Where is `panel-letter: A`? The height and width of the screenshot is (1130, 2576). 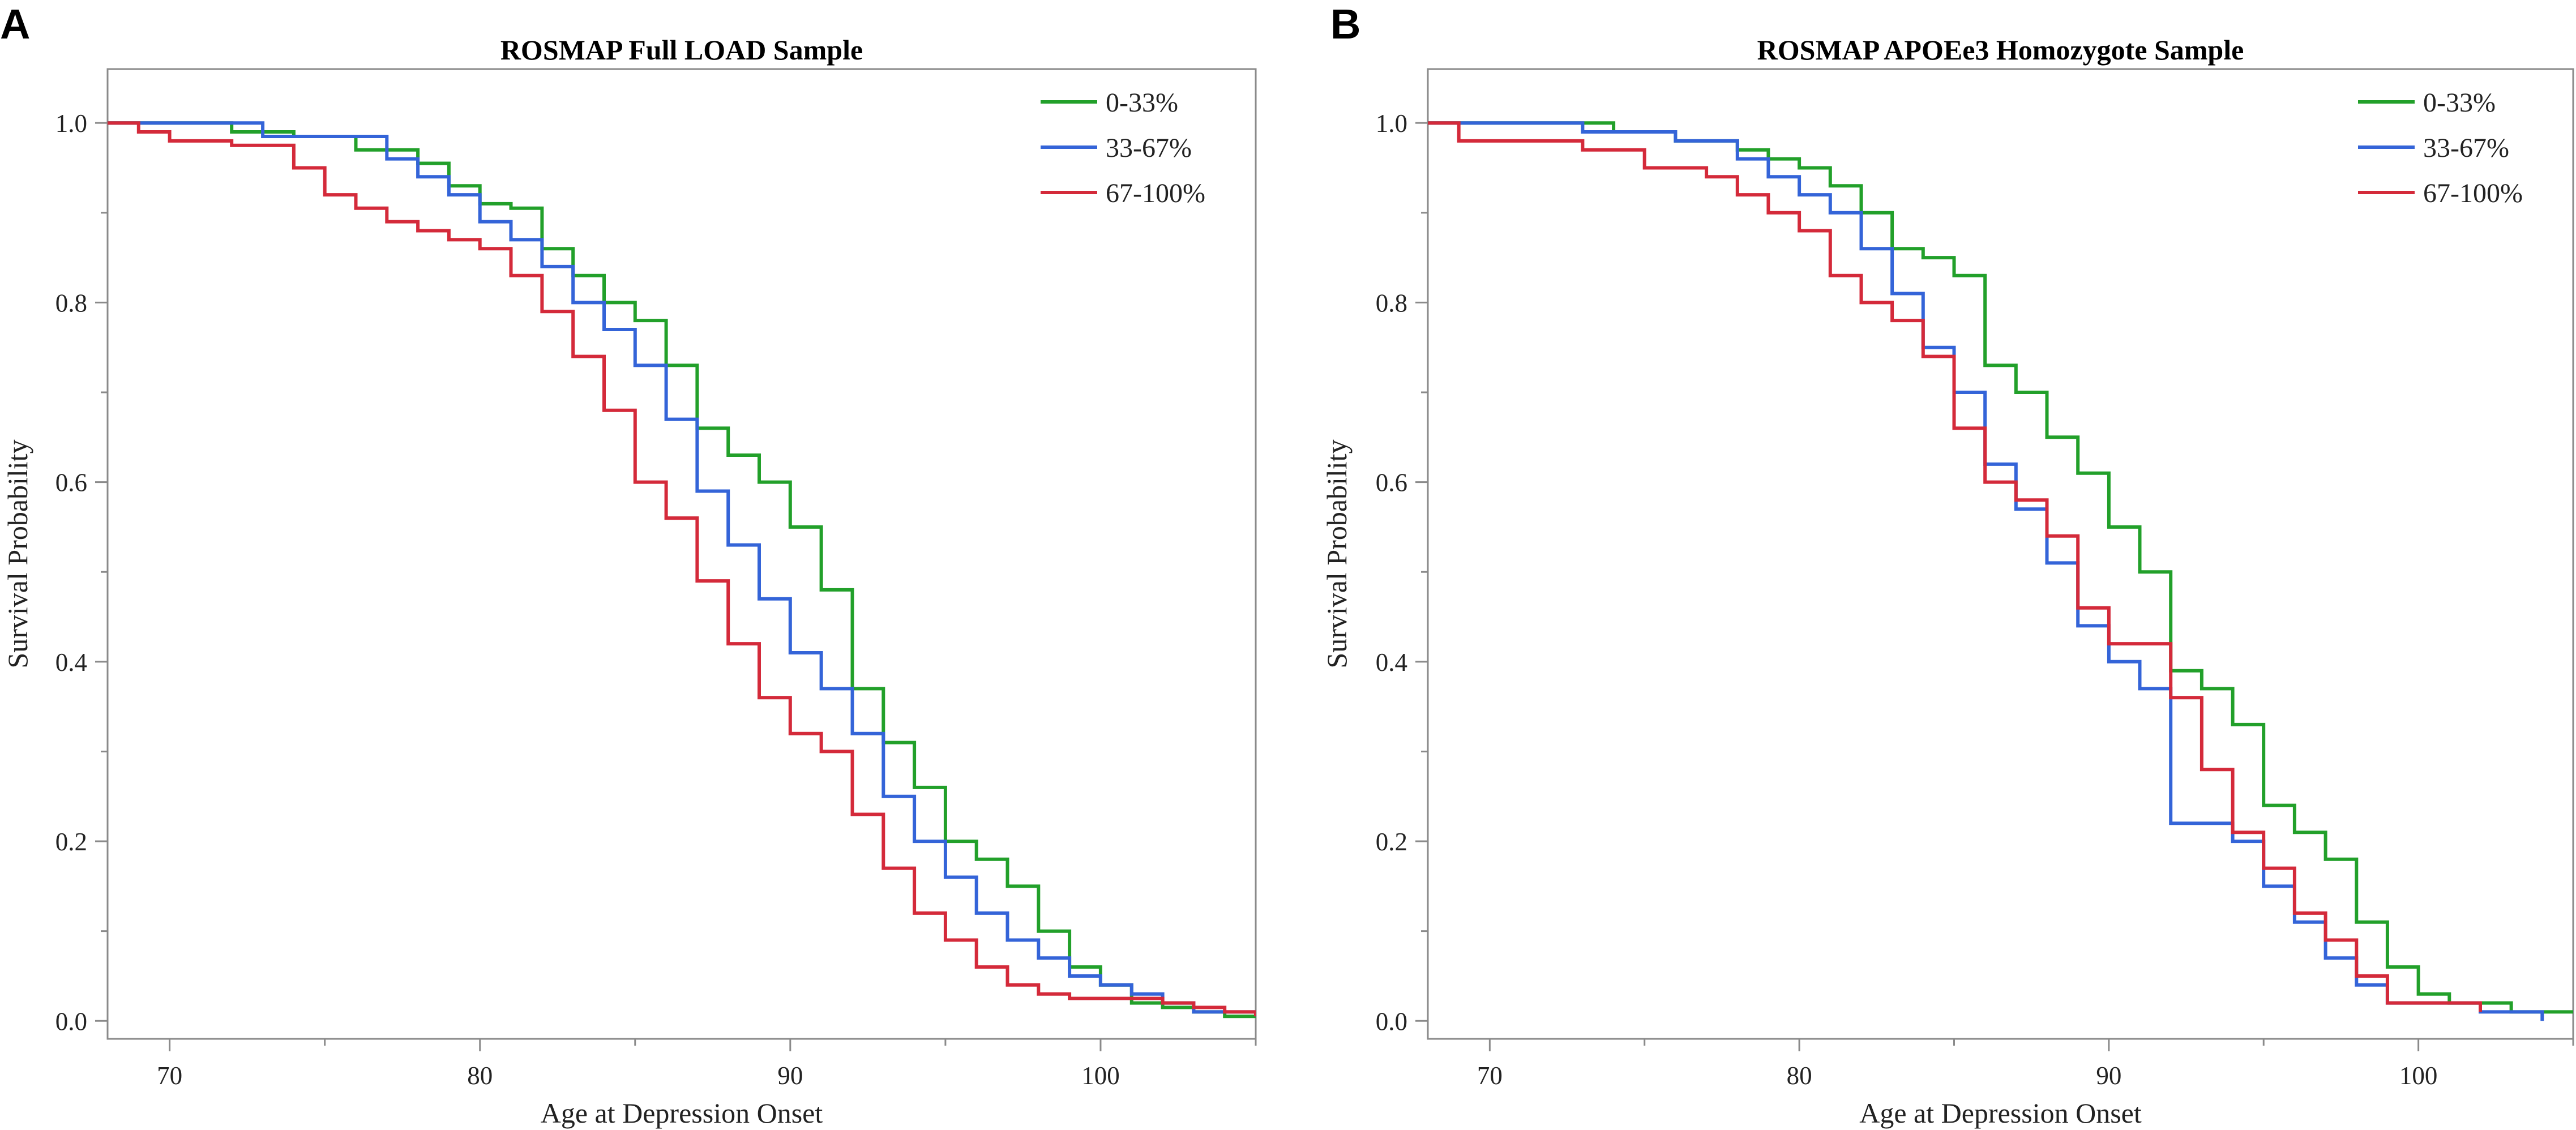 panel-letter: A is located at coordinates (15, 24).